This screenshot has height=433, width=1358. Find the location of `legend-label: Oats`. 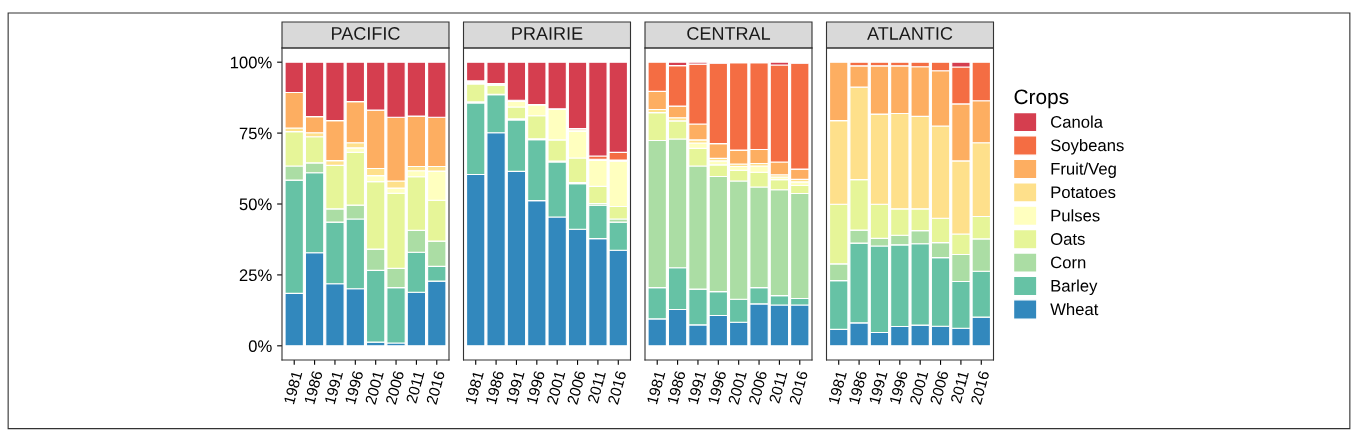

legend-label: Oats is located at coordinates (1067, 239).